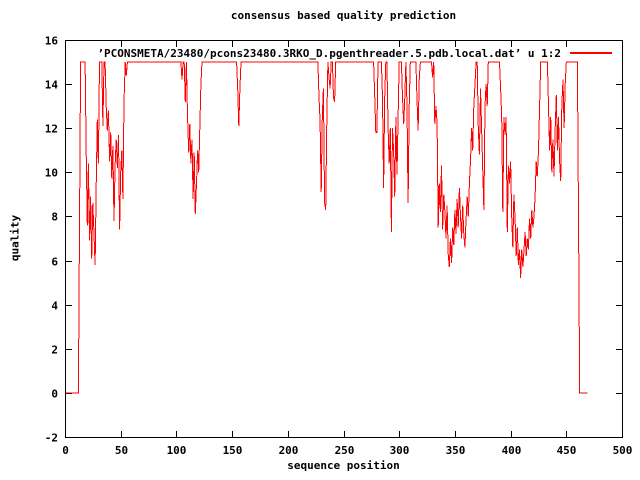 Image resolution: width=640 pixels, height=480 pixels. What do you see at coordinates (623, 450) in the screenshot?
I see `x-tick-label: 500` at bounding box center [623, 450].